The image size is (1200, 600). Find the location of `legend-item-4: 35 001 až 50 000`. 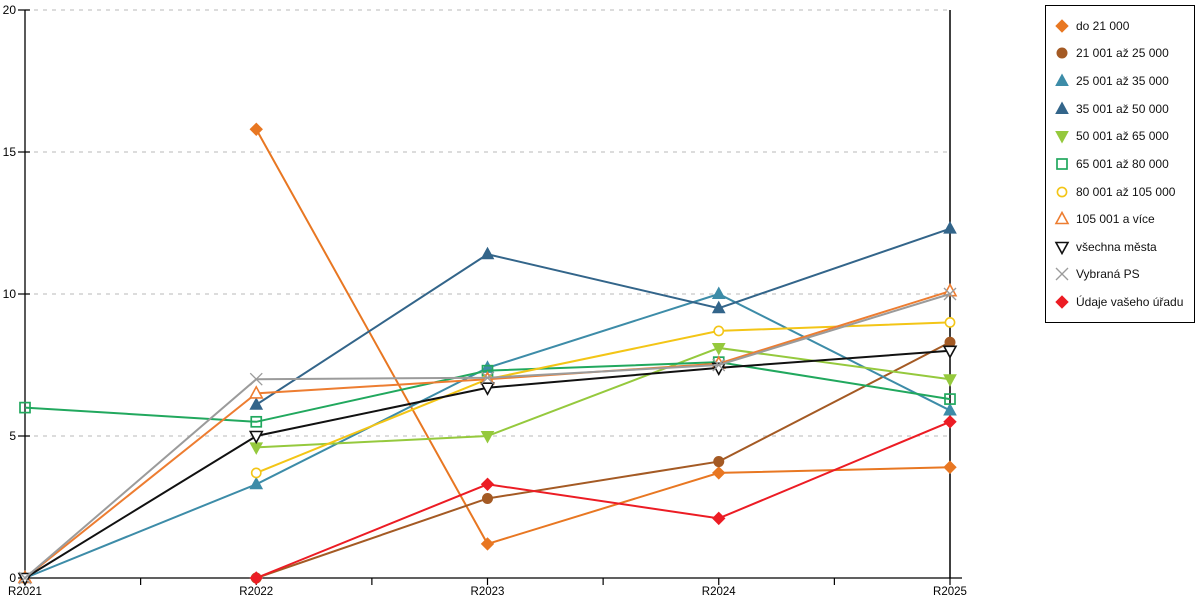

legend-item-4: 35 001 až 50 000 is located at coordinates (1122, 109).